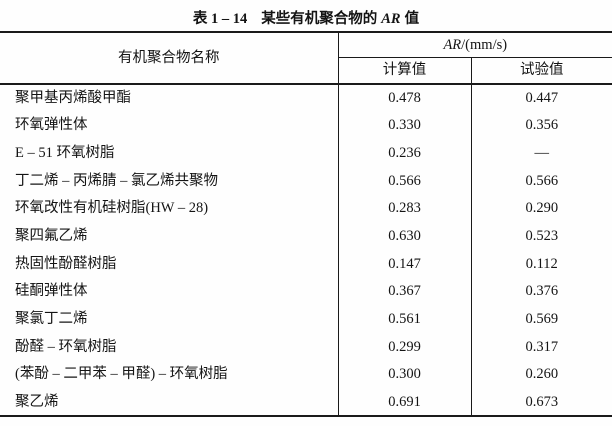  What do you see at coordinates (405, 347) in the screenshot?
I see `calculated-value-cell: 0.299` at bounding box center [405, 347].